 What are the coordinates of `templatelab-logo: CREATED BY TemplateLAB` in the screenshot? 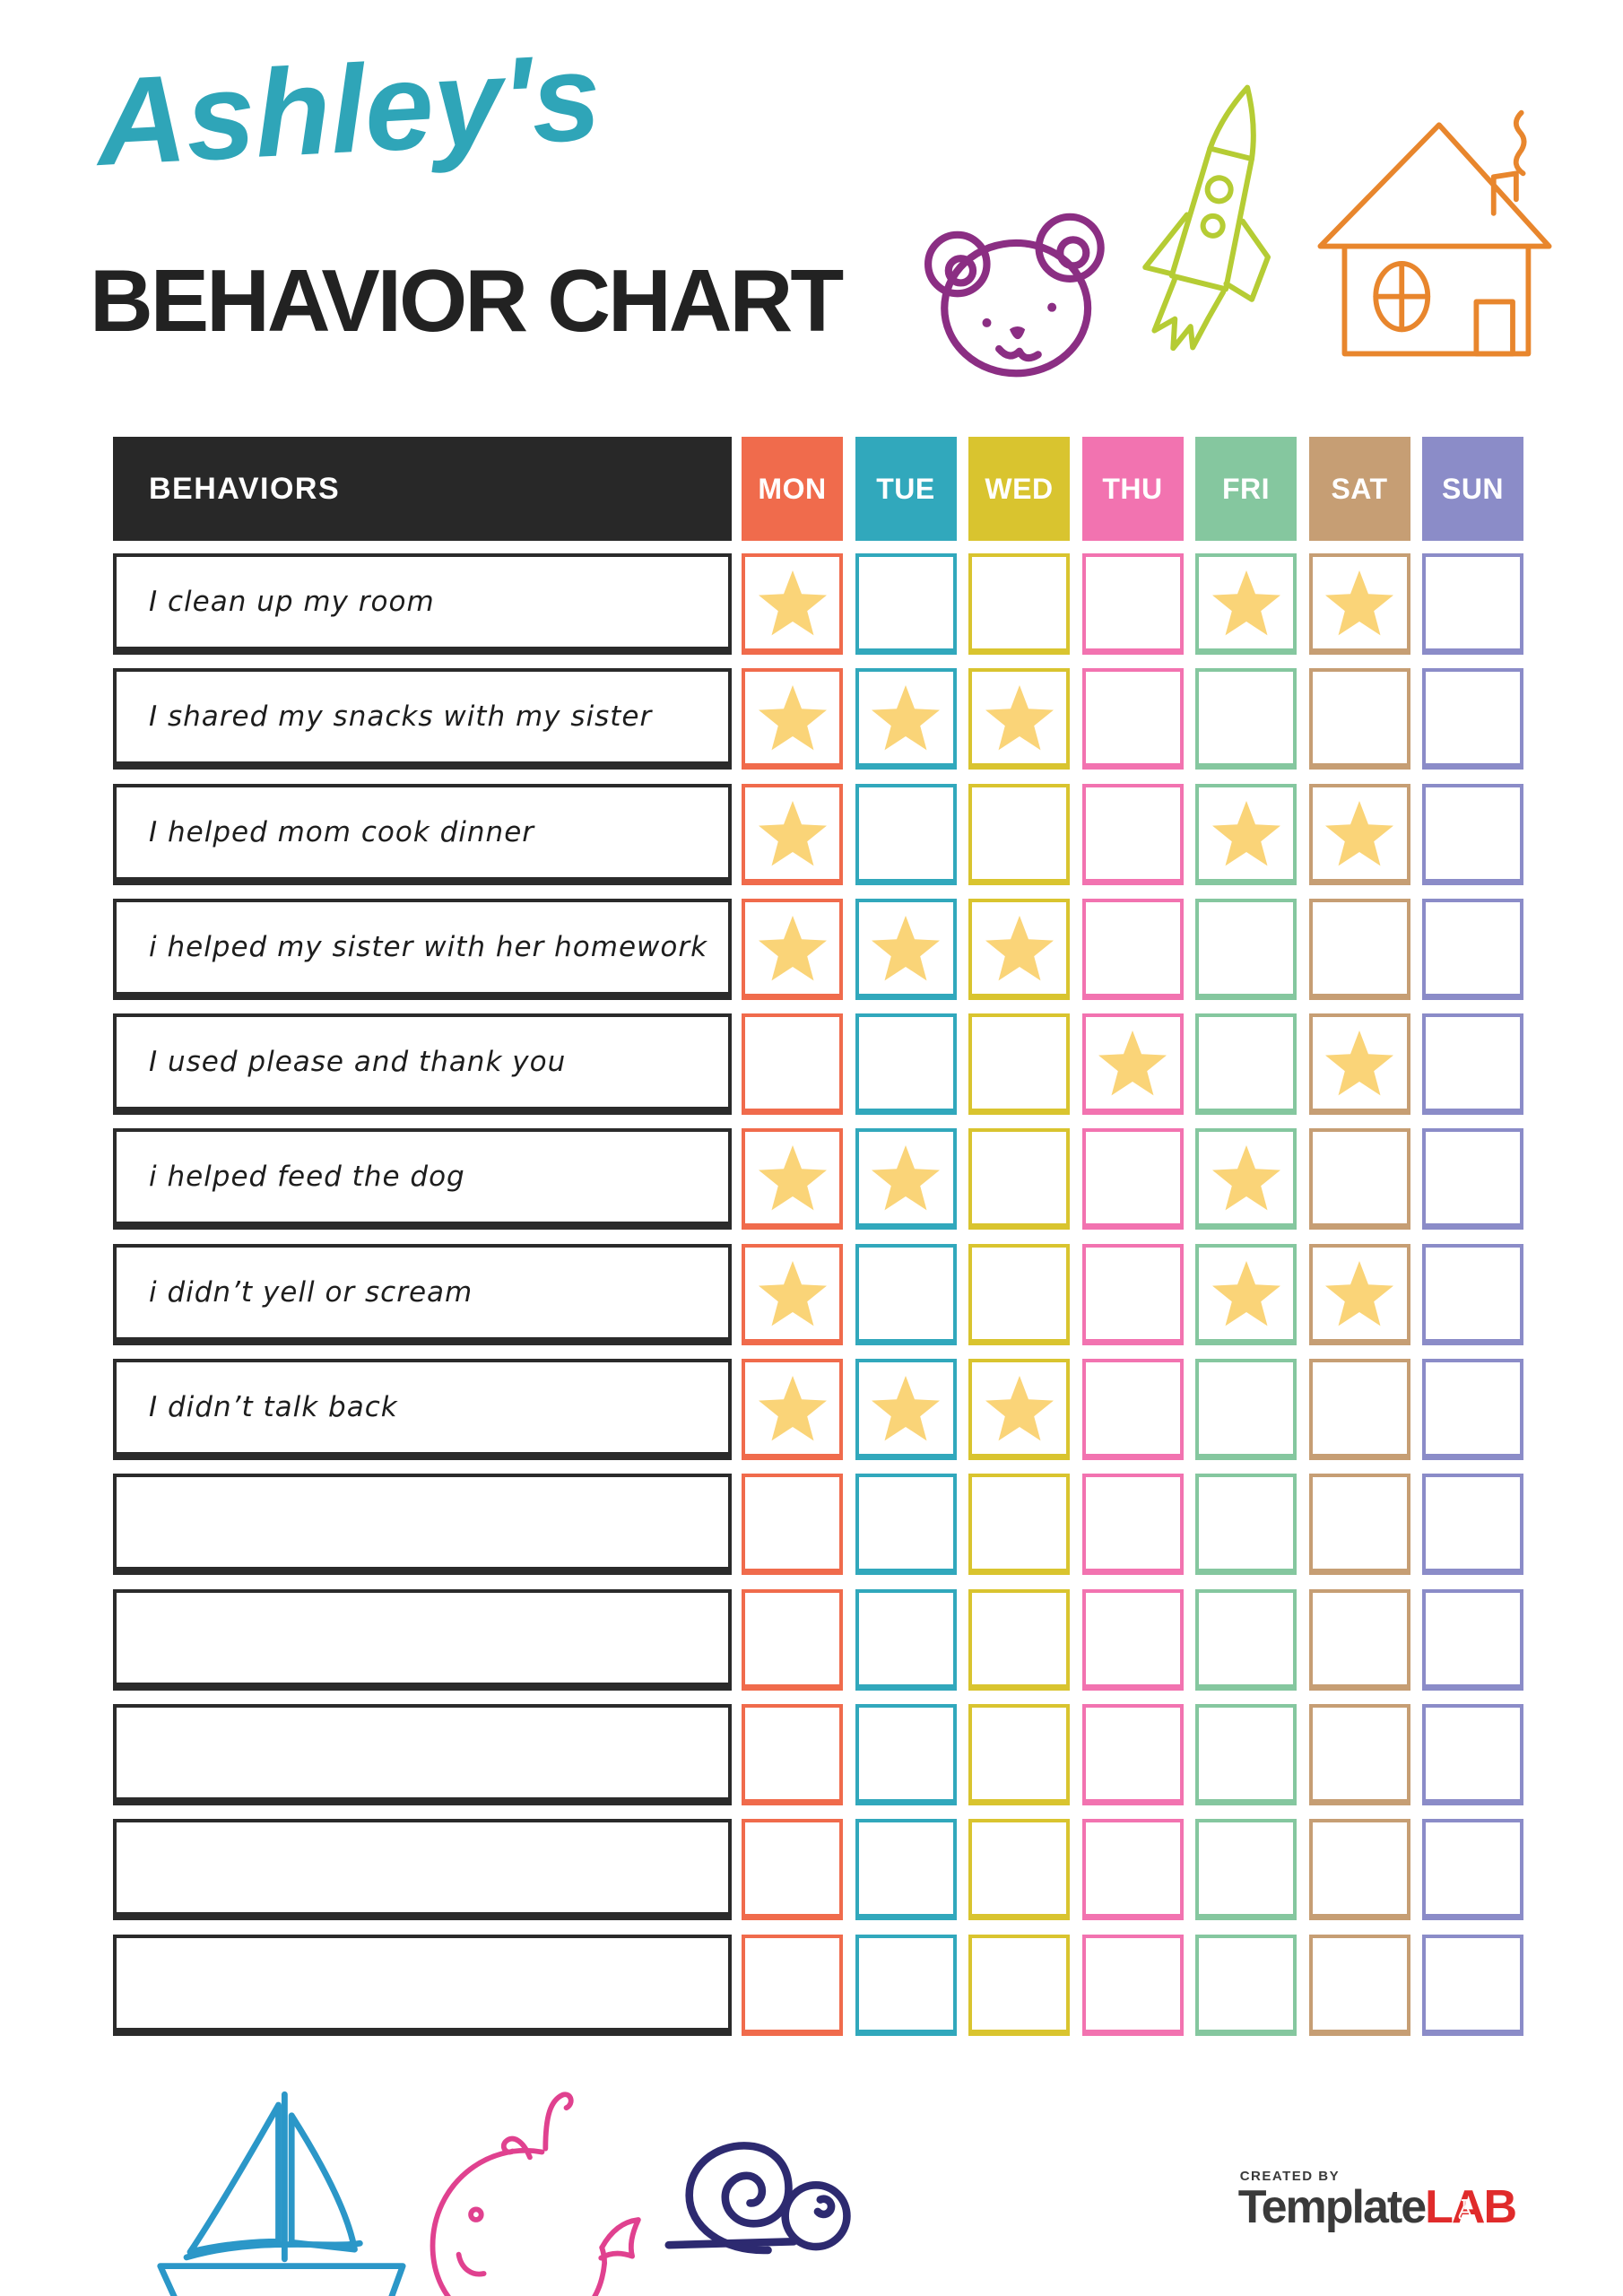 It's located at (1377, 2200).